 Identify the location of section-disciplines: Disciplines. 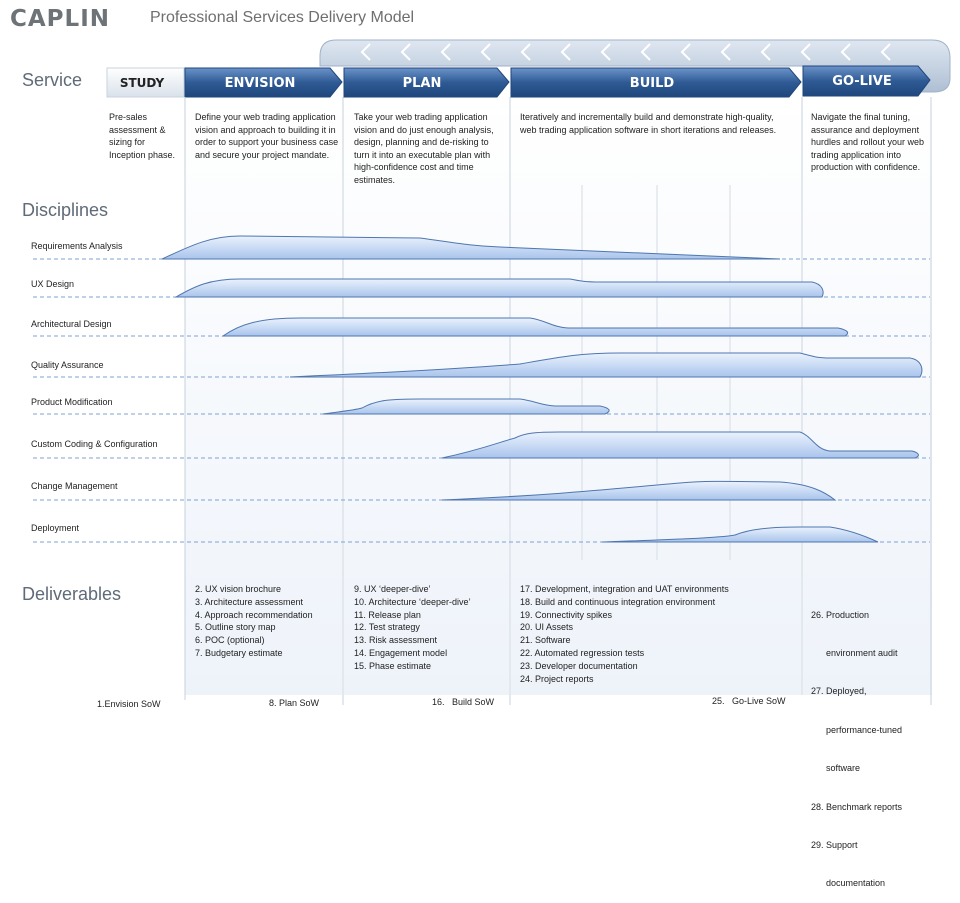
(65, 210).